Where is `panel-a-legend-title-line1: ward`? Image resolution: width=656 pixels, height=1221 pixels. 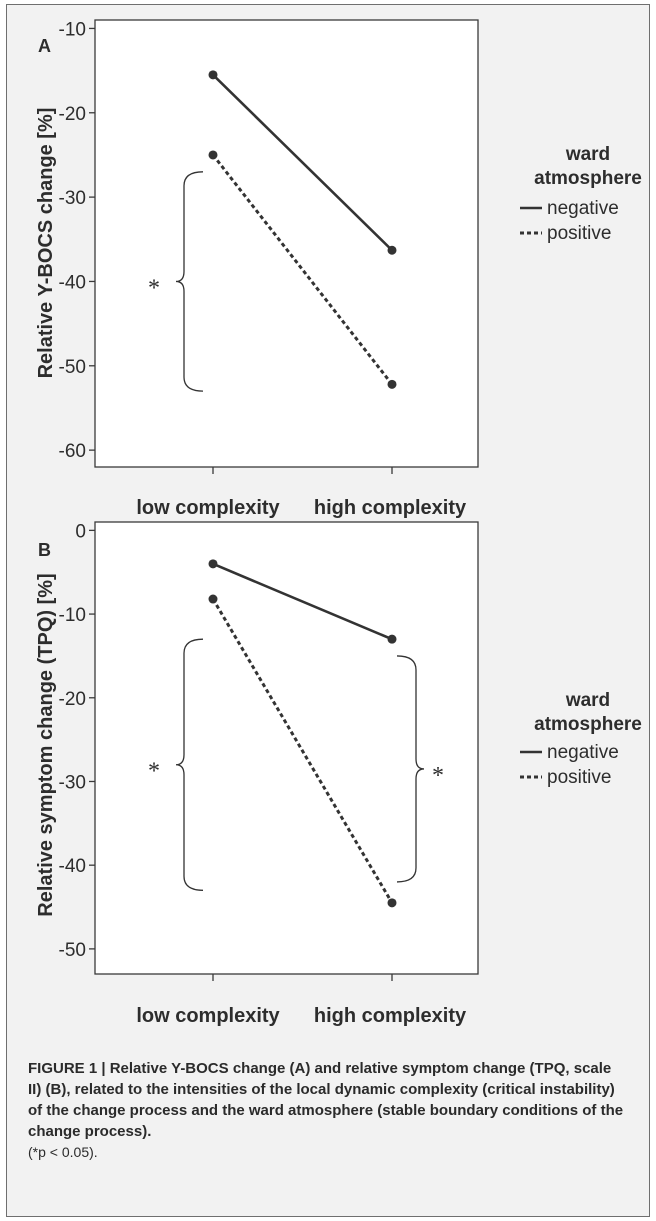
panel-a-legend-title-line1: ward is located at coordinates (587, 154).